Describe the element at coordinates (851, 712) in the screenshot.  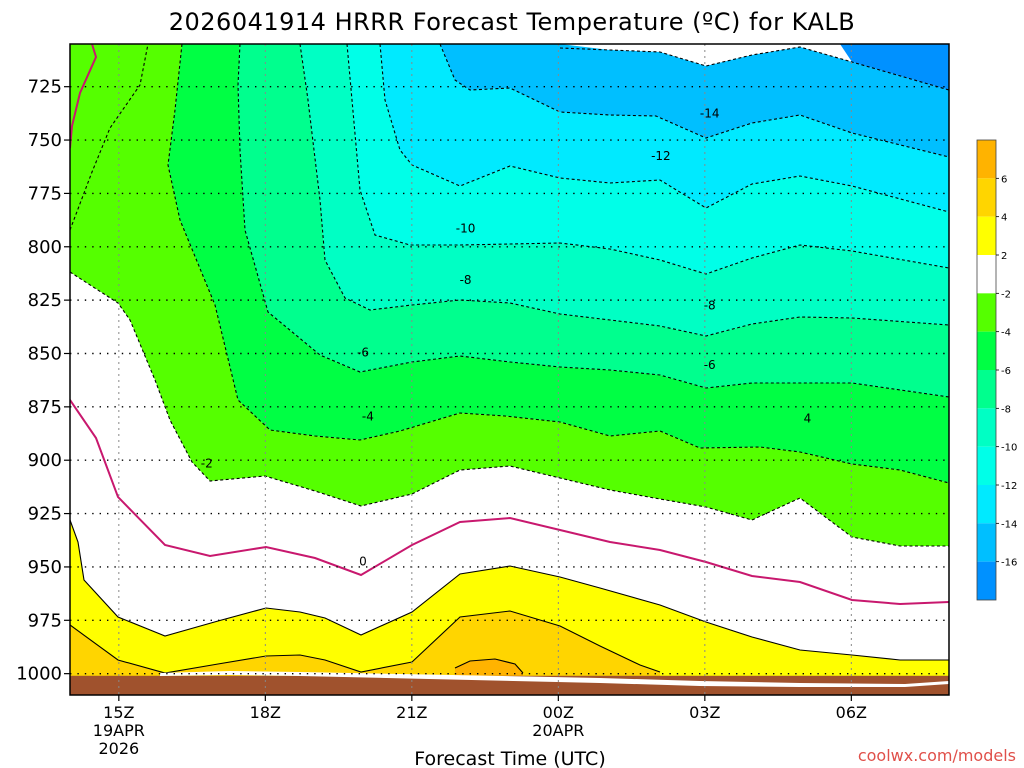
I see `x-tick-label: 06Z` at that location.